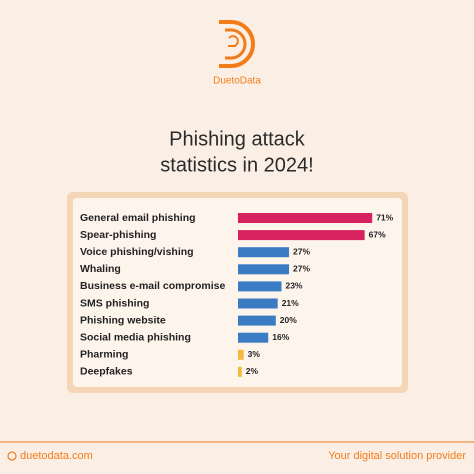 The image size is (474, 474). I want to click on category-label: Deepfakes, so click(106, 372).